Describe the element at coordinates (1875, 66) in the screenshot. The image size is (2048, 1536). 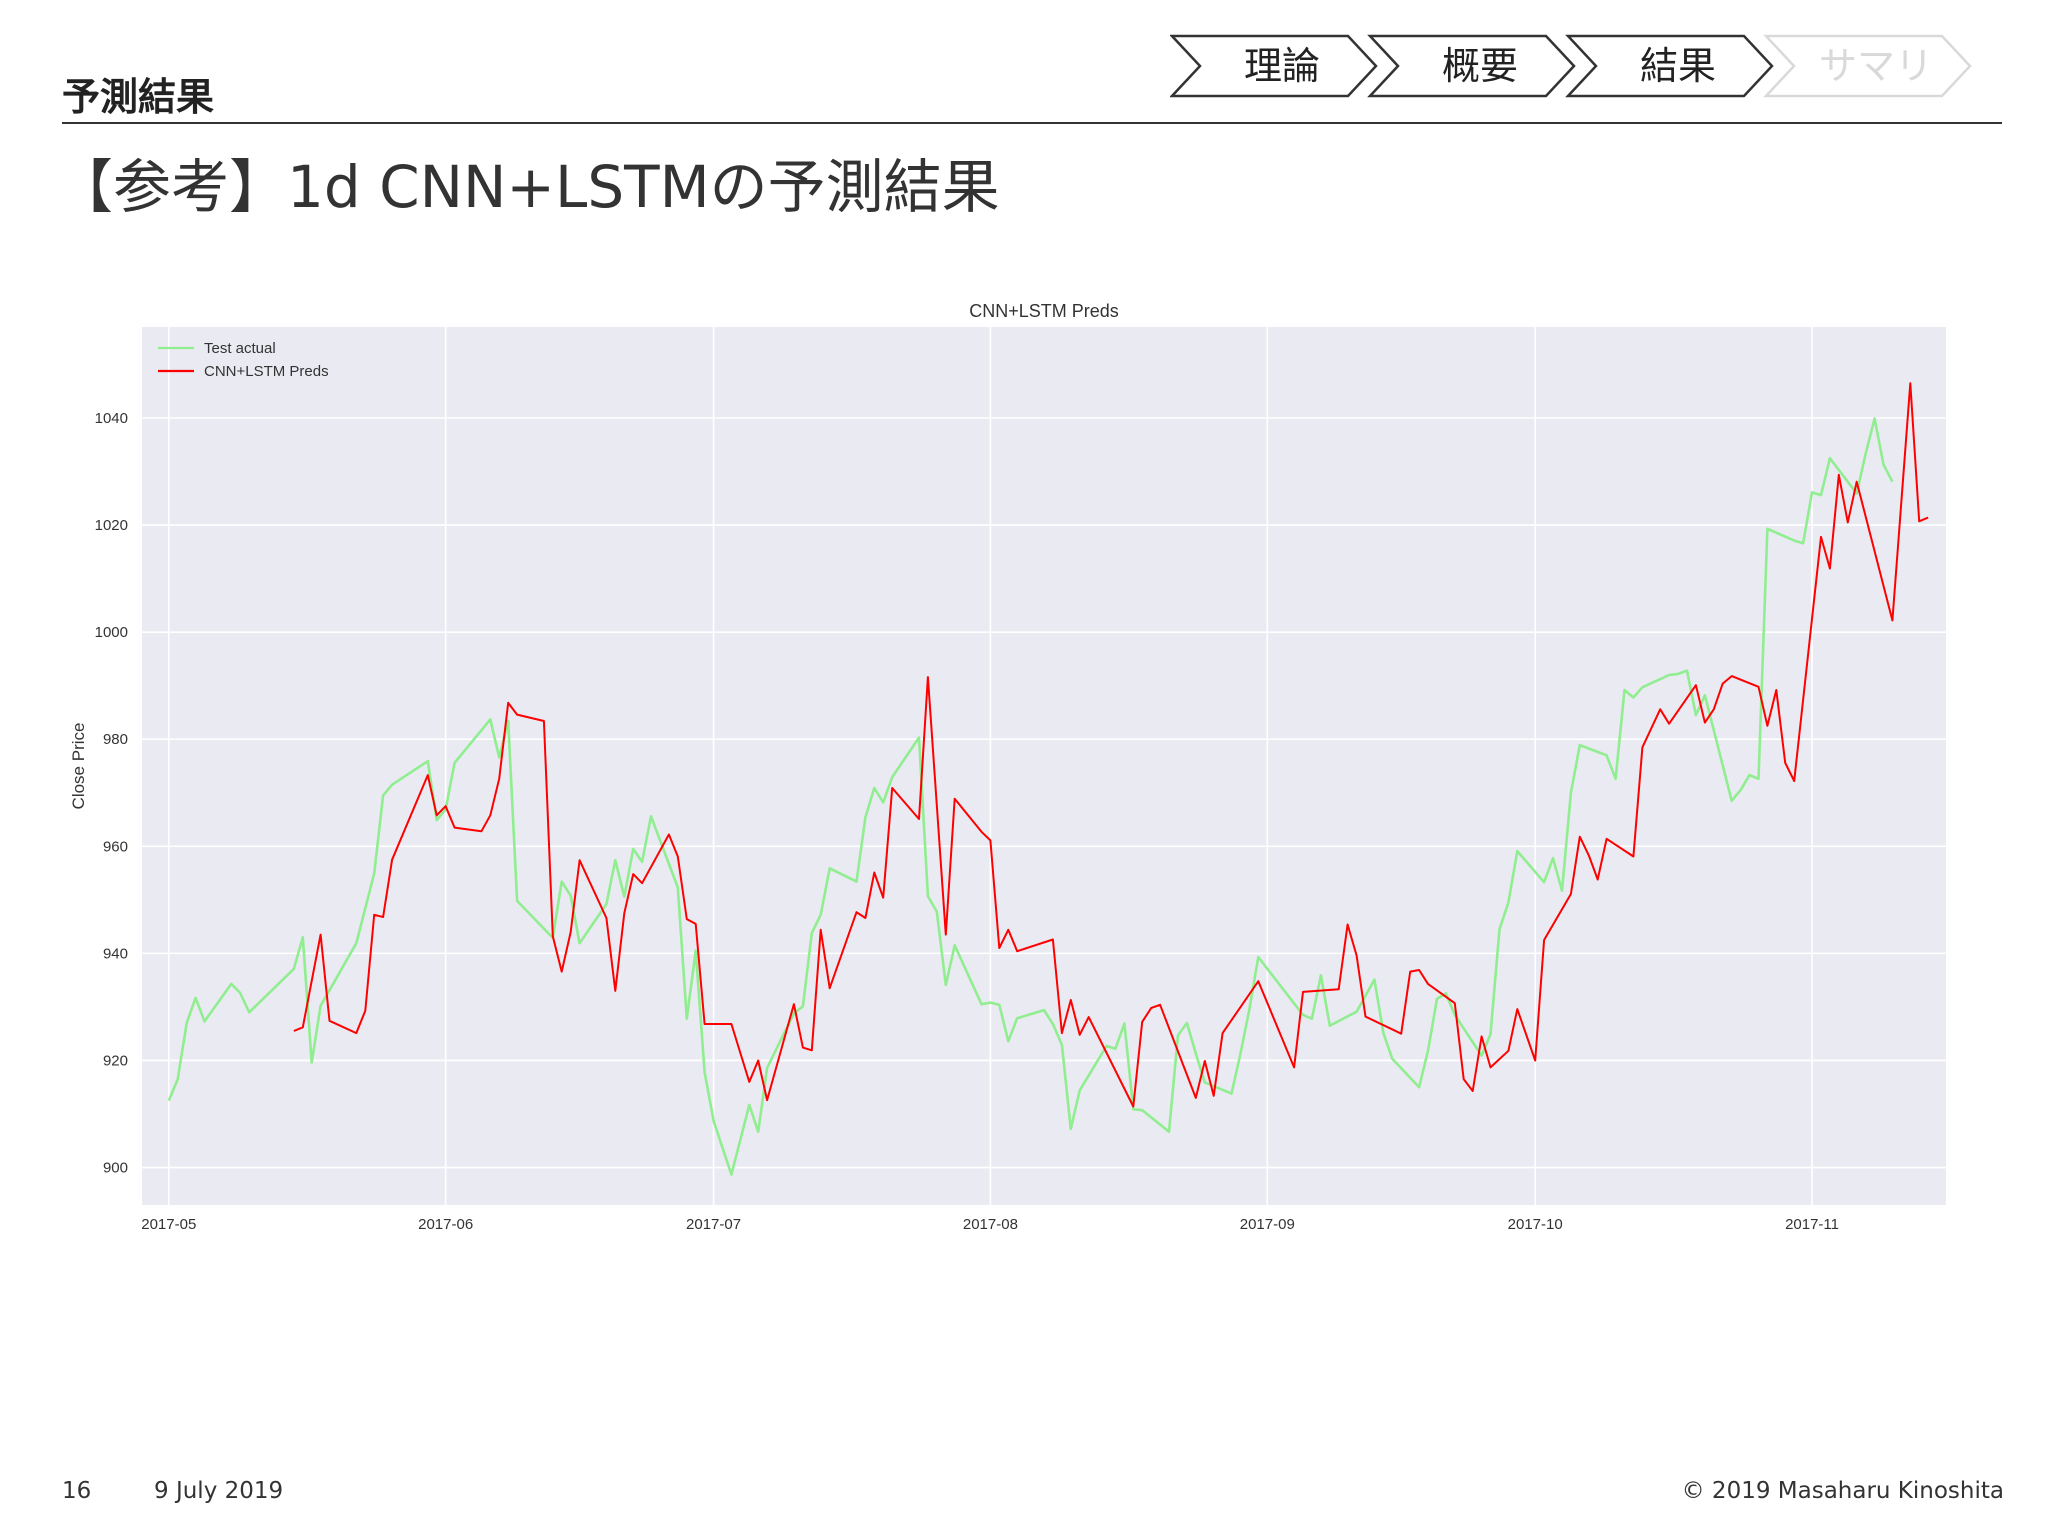
I see `breadcrumb-step-label: サマリ` at that location.